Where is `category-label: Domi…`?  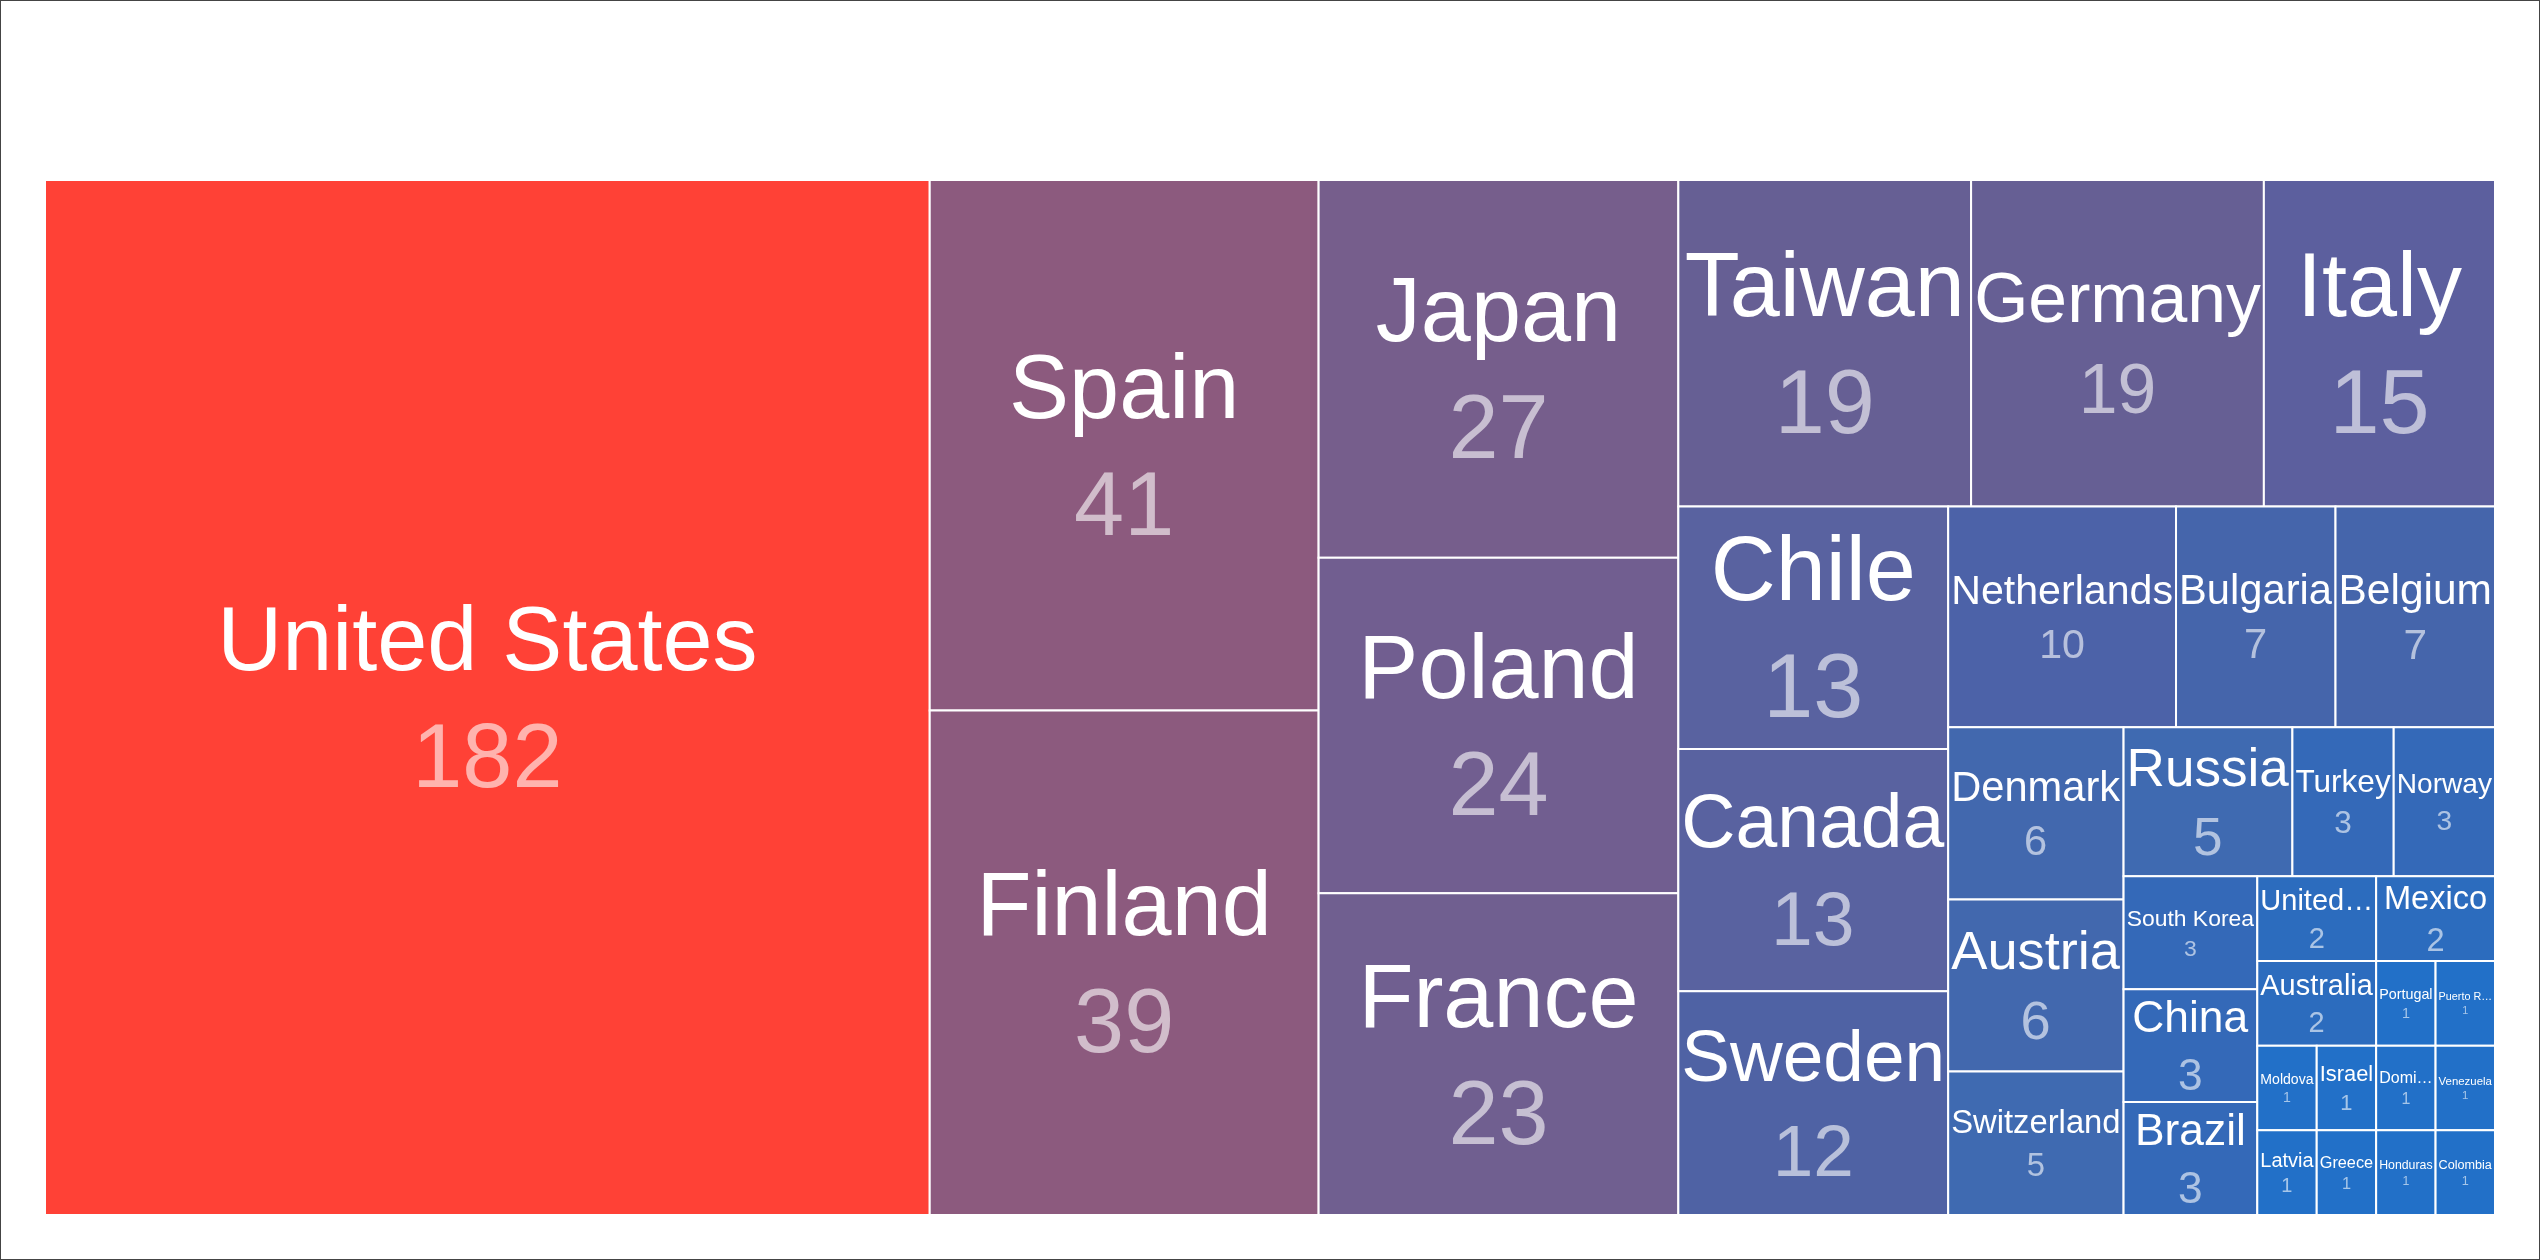 category-label: Domi… is located at coordinates (2406, 1077).